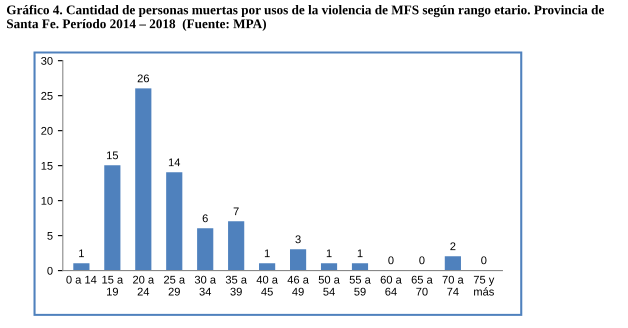  I want to click on x-tick-label: 25 a 29, so click(175, 286).